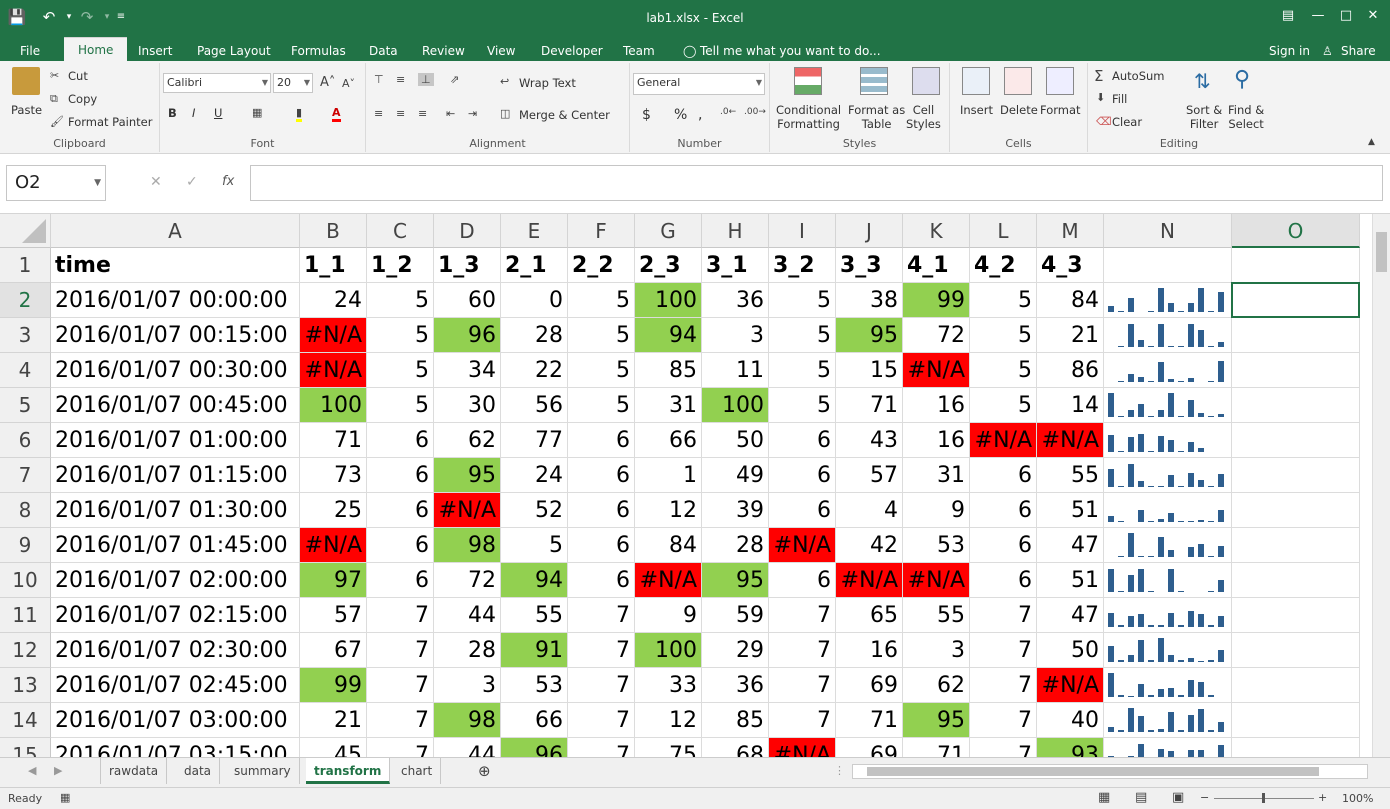  What do you see at coordinates (1288, 15) in the screenshot?
I see `ribbon-display-icon: ▤` at bounding box center [1288, 15].